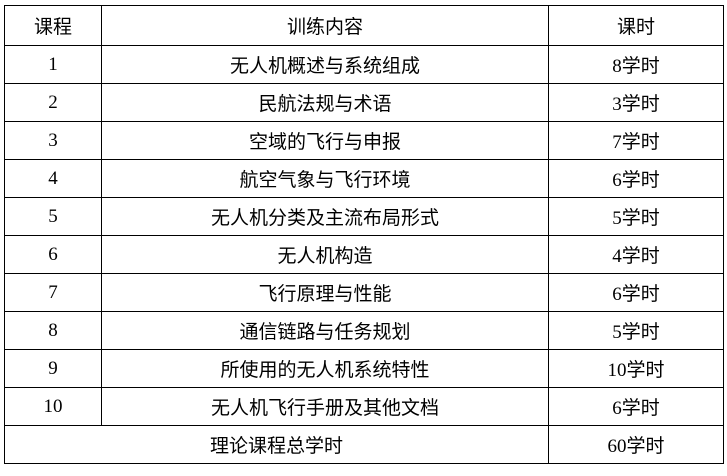 The width and height of the screenshot is (727, 476). I want to click on training-content: 航空气象与飞行环境, so click(325, 178).